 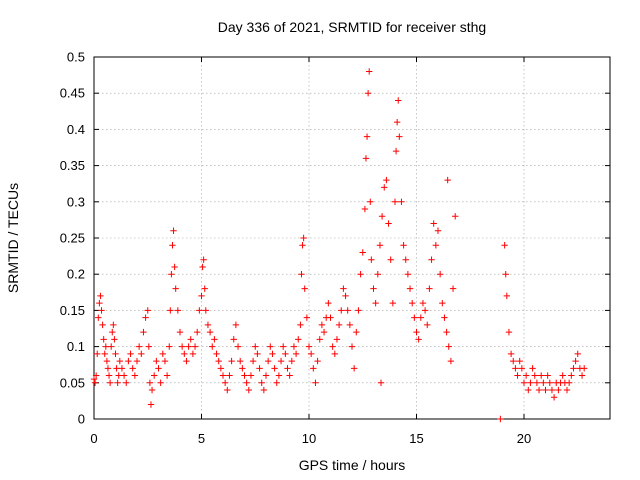 What do you see at coordinates (72, 93) in the screenshot?
I see `y-tick-label: 0.45` at bounding box center [72, 93].